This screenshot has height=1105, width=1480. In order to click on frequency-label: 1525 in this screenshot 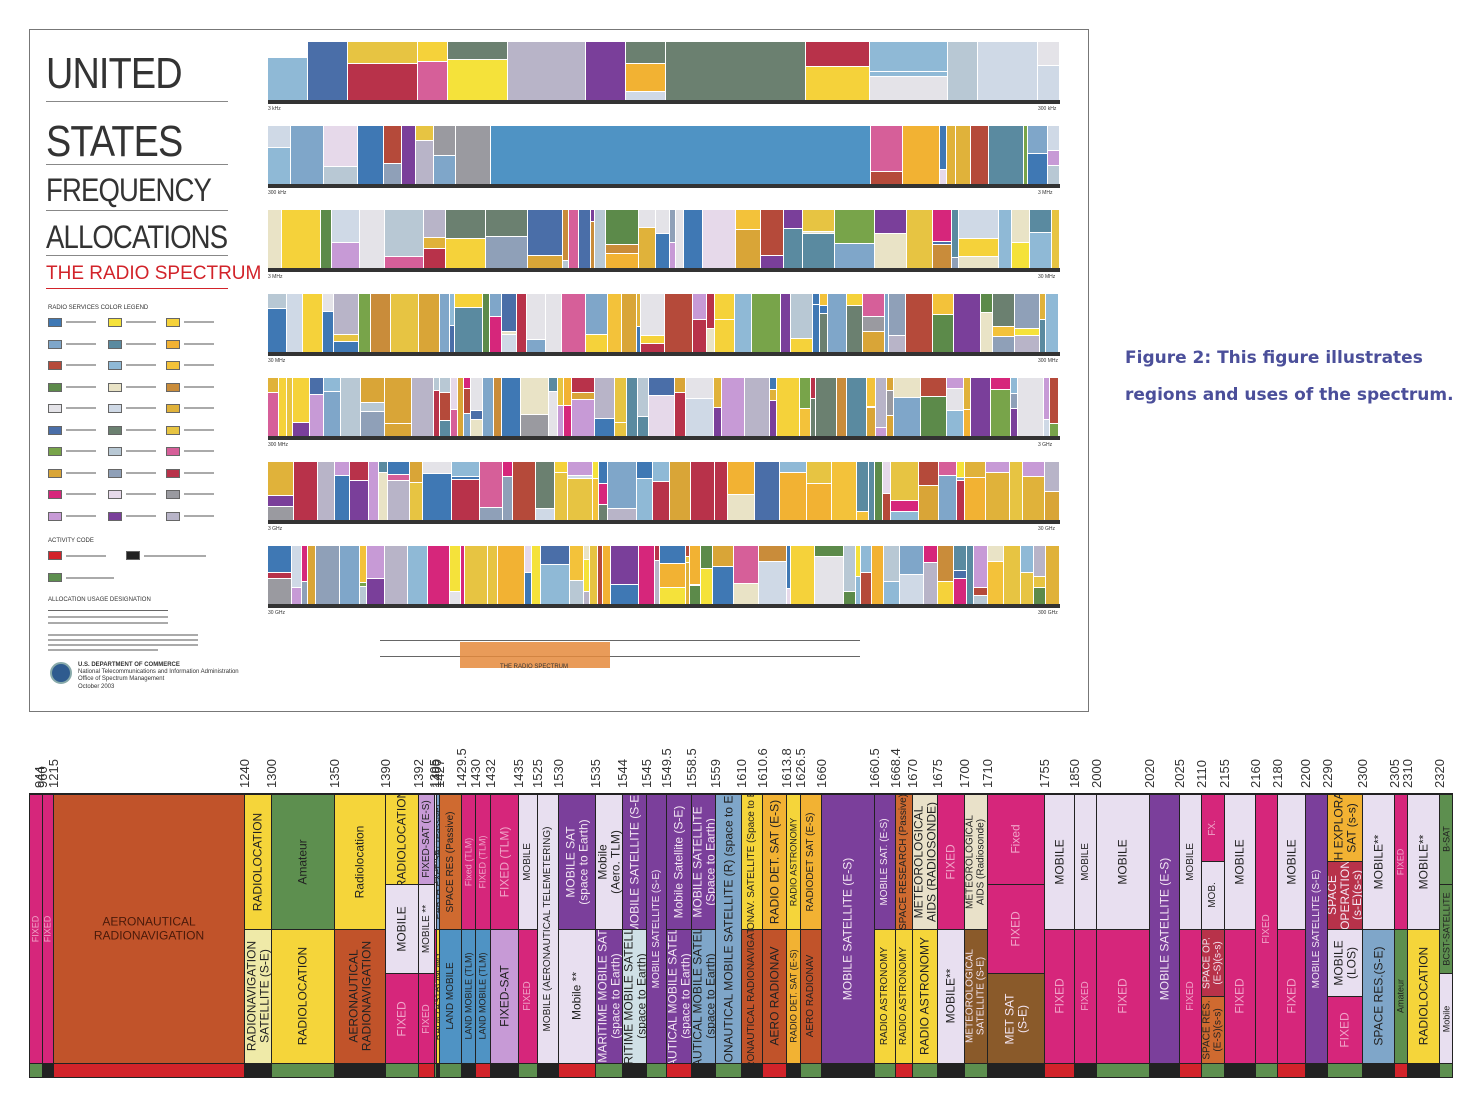, I will do `click(537, 773)`.